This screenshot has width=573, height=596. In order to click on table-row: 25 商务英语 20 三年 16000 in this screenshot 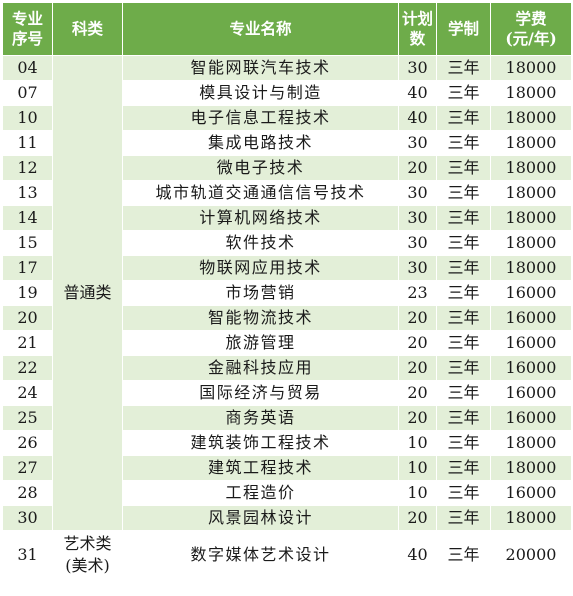, I will do `click(287, 418)`.